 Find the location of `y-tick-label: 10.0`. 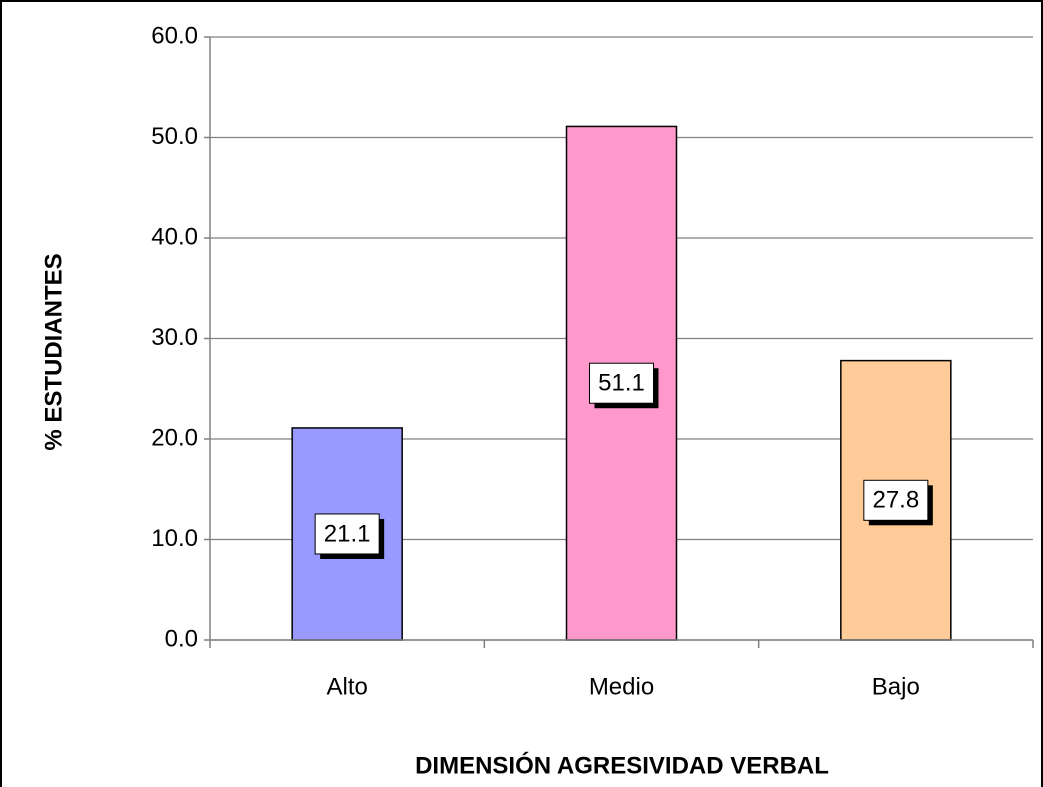

y-tick-label: 10.0 is located at coordinates (174, 538).